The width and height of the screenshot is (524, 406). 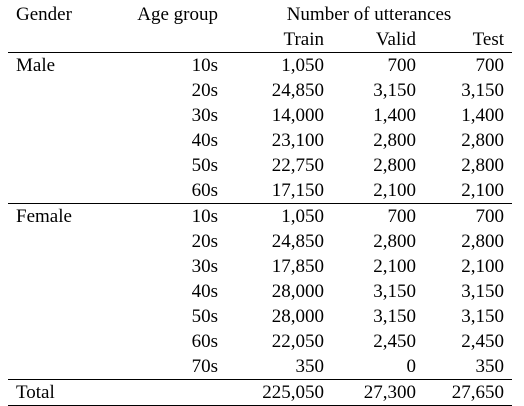 What do you see at coordinates (260, 66) in the screenshot?
I see `table-row: Male 10s 1,050 700 700` at bounding box center [260, 66].